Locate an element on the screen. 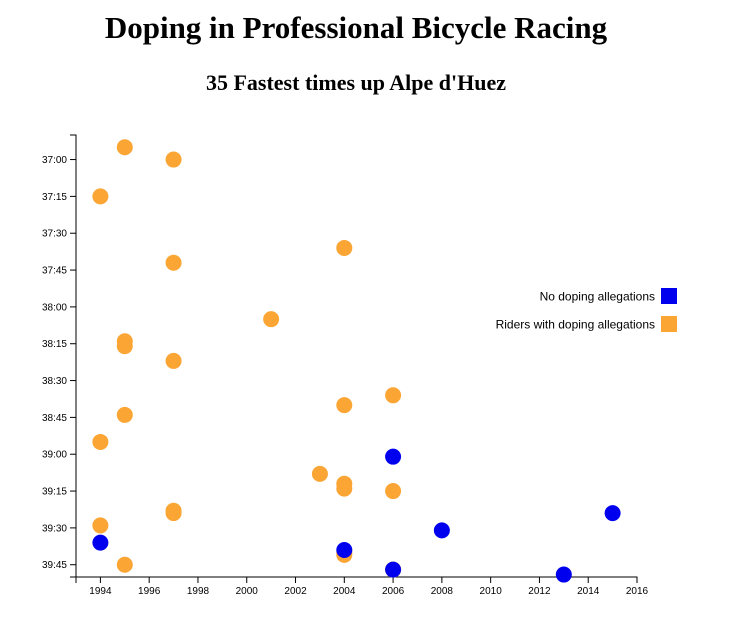 The height and width of the screenshot is (630, 731). y-tick-label: 37:15 is located at coordinates (54, 197).